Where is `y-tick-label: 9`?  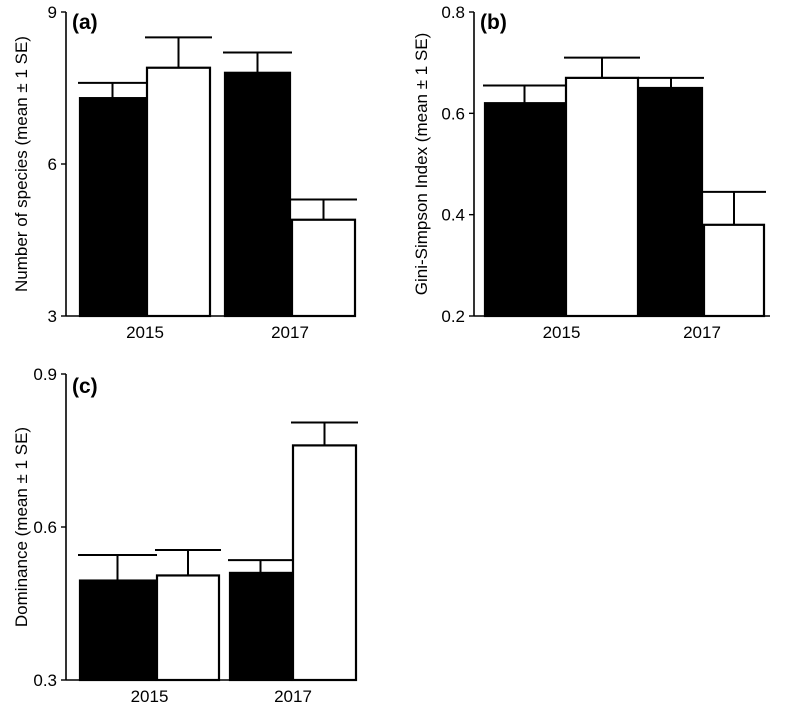
y-tick-label: 9 is located at coordinates (52, 12).